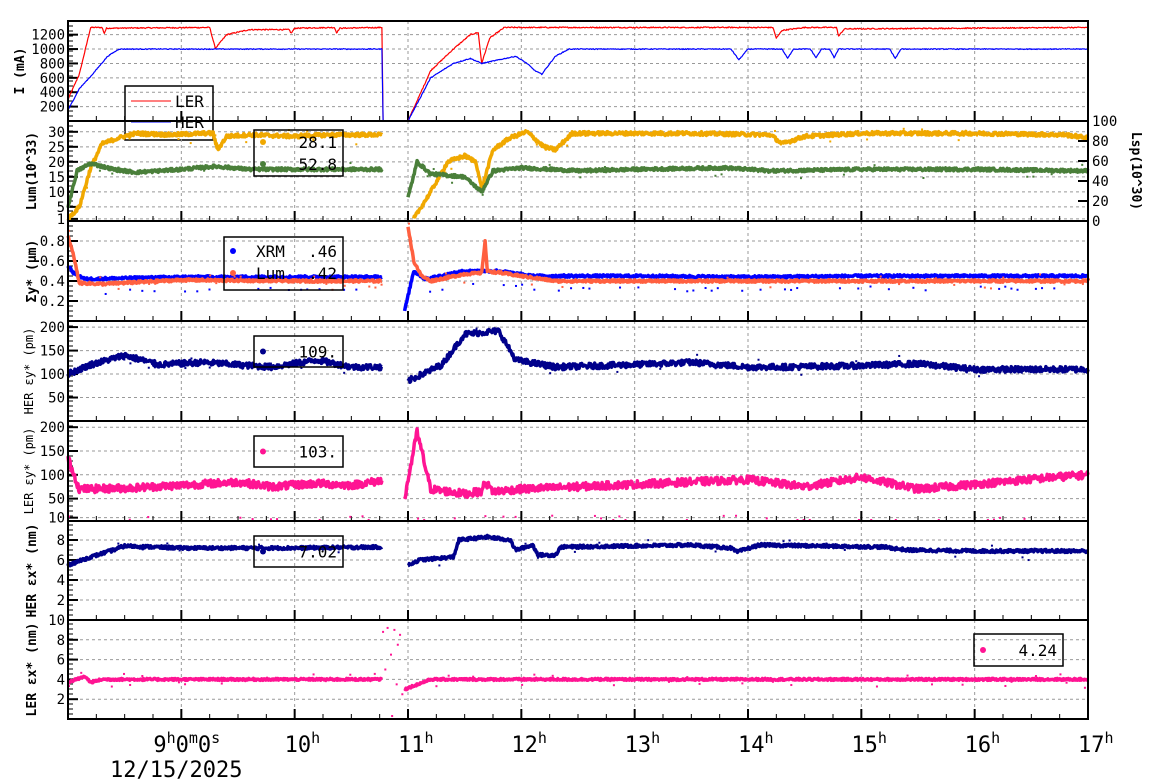  What do you see at coordinates (52, 79) in the screenshot?
I see `y-tick-label: 600` at bounding box center [52, 79].